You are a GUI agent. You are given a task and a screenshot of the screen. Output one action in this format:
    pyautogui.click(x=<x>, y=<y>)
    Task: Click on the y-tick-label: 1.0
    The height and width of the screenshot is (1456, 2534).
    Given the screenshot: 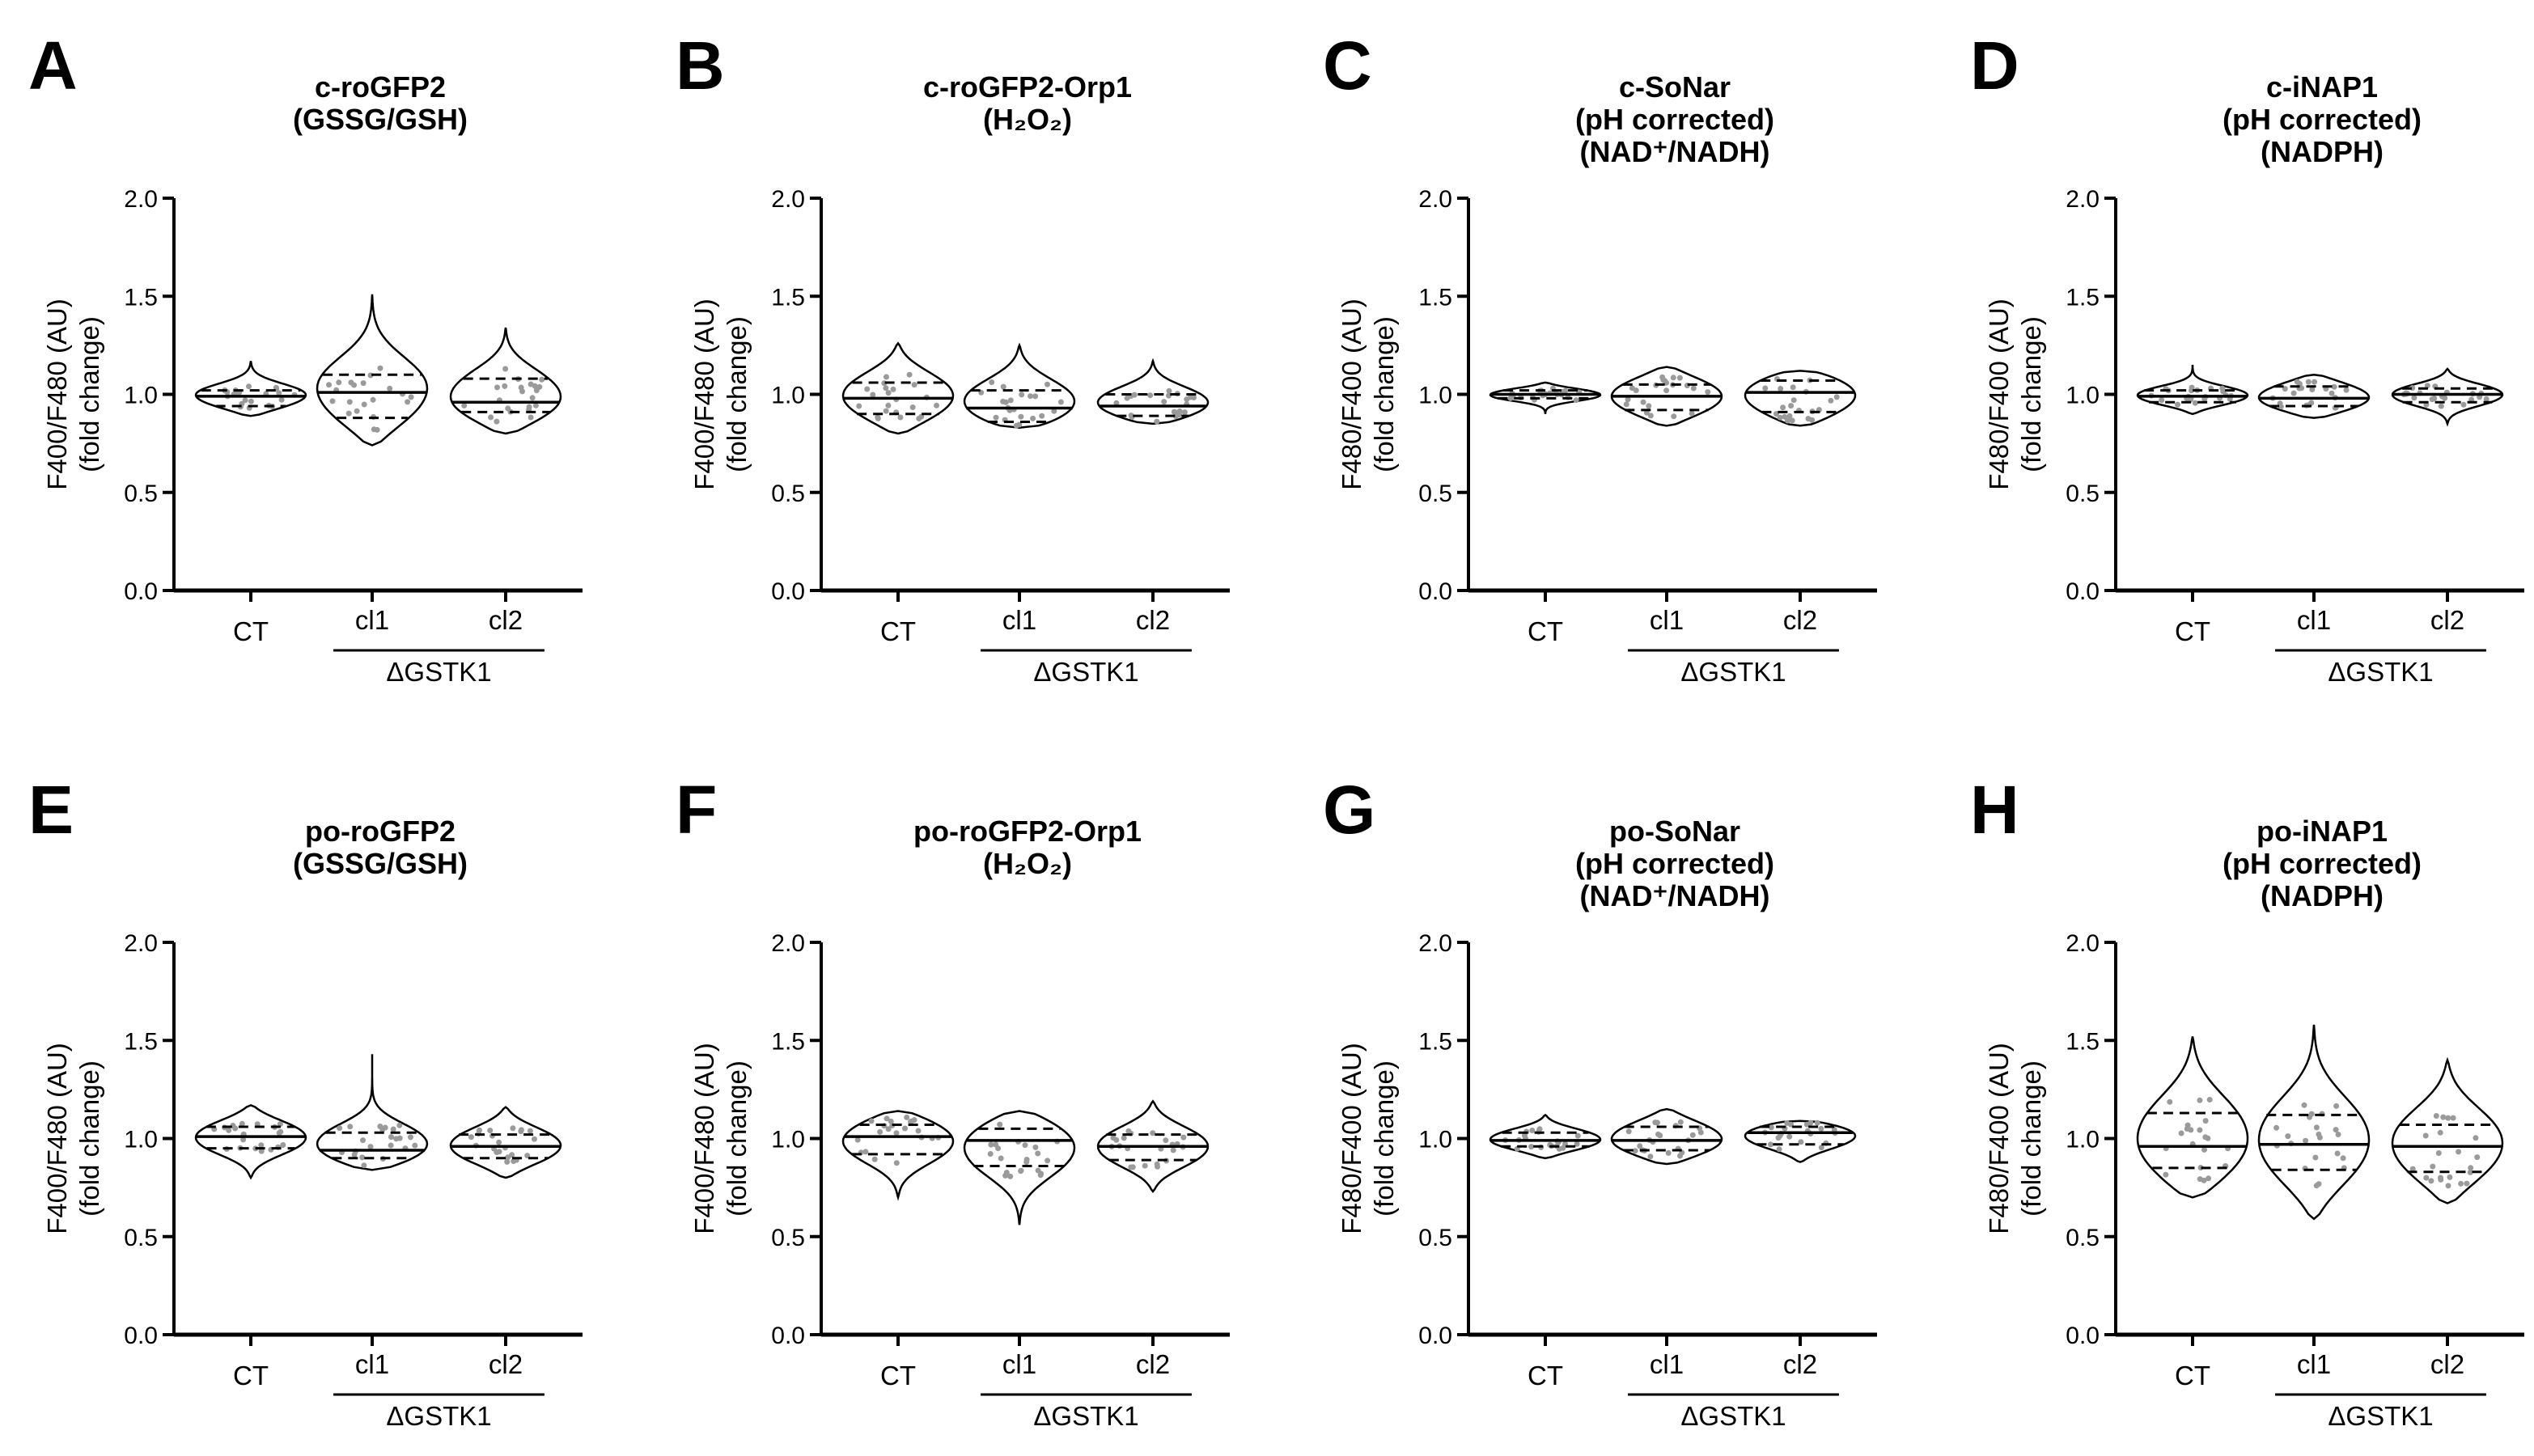 What is the action you would take?
    pyautogui.click(x=141, y=1140)
    